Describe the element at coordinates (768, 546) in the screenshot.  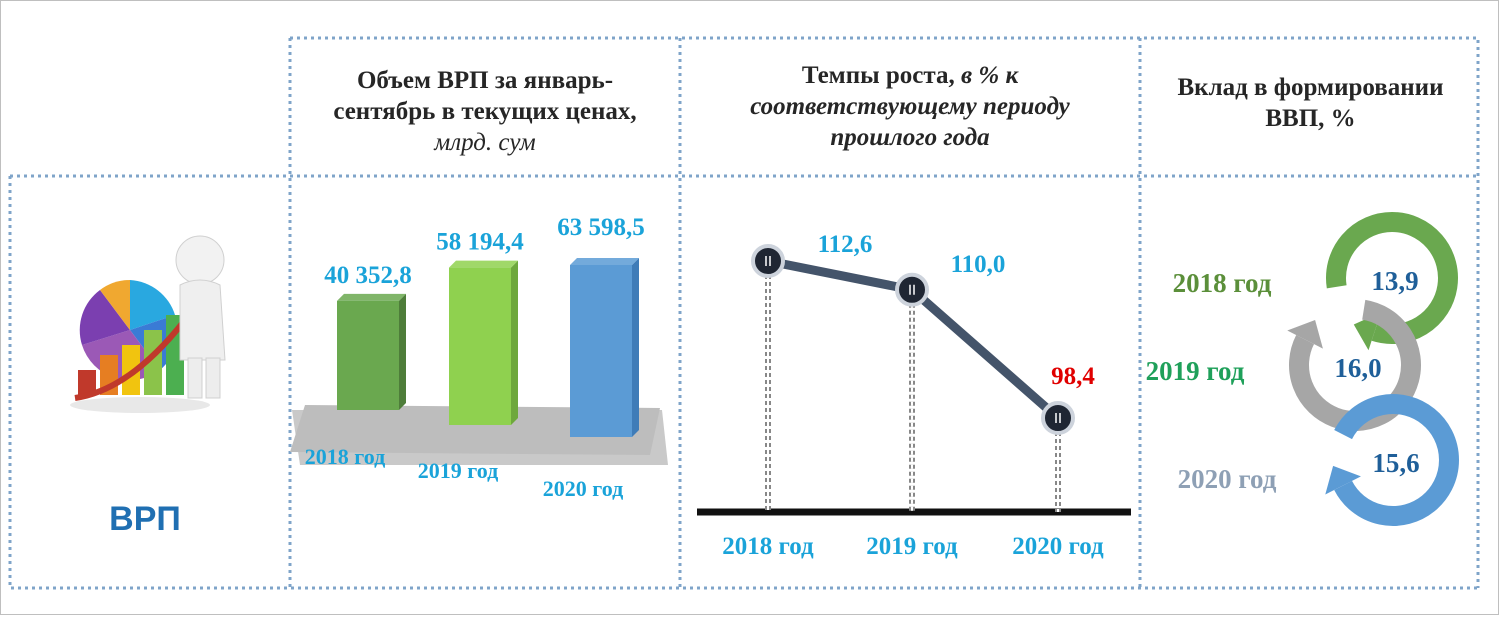
I see `line-category-label-1: 2018 год` at that location.